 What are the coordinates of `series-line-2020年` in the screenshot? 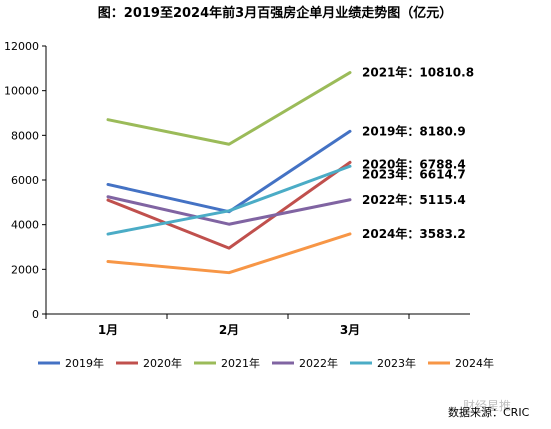 It's located at (229, 205).